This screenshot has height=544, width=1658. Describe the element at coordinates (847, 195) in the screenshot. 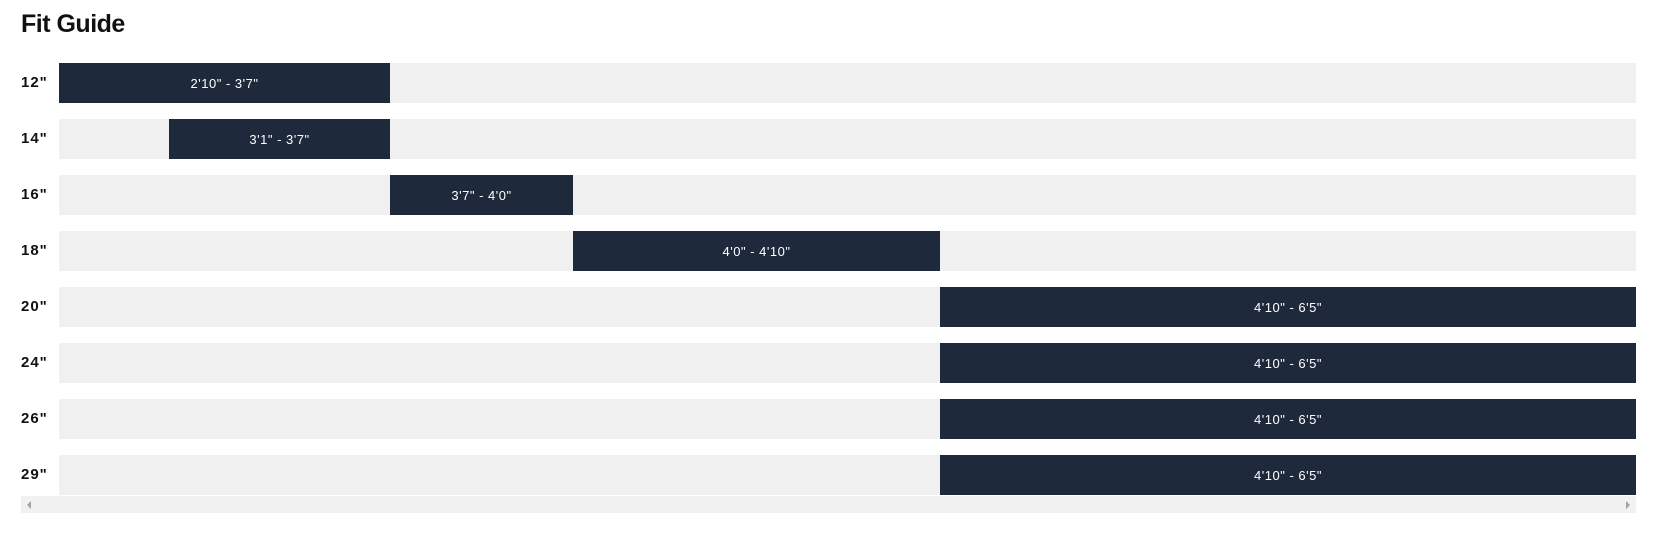

I see `range-track: 3'7" - 4'0"` at that location.